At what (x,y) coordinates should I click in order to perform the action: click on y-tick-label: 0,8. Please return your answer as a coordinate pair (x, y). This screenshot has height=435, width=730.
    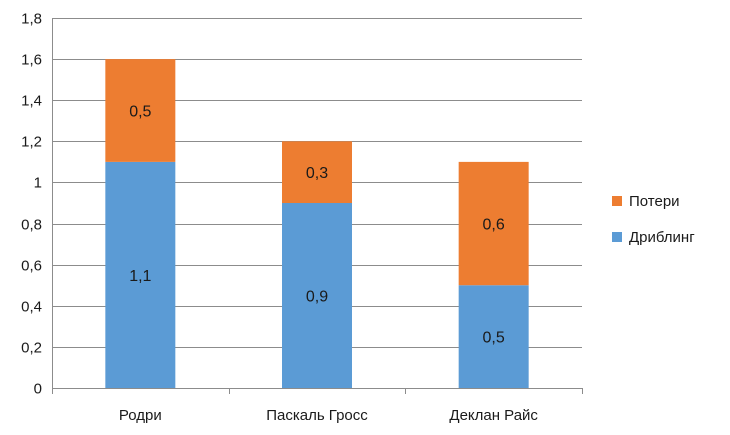
    Looking at the image, I should click on (31, 225).